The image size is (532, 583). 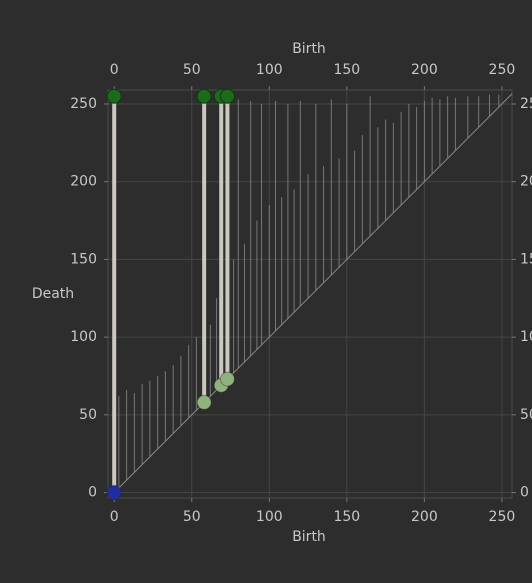 What do you see at coordinates (309, 537) in the screenshot?
I see `x-axis-title: Birth` at bounding box center [309, 537].